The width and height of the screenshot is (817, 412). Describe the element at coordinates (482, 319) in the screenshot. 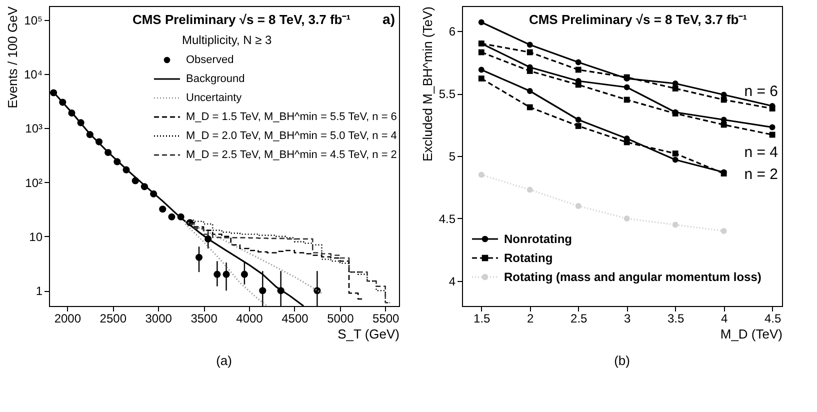

I see `x-tick-label: 1.5` at that location.